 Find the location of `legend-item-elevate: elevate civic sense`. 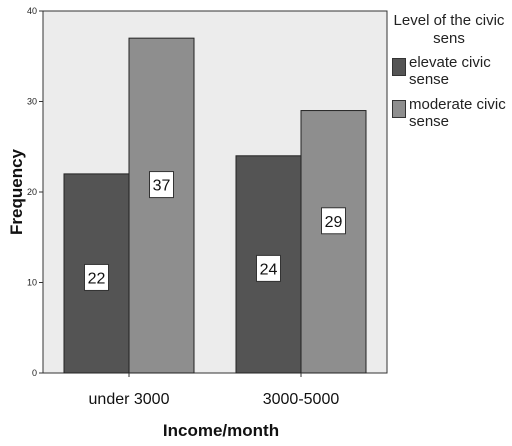

legend-item-elevate: elevate civic sense is located at coordinates (449, 72).